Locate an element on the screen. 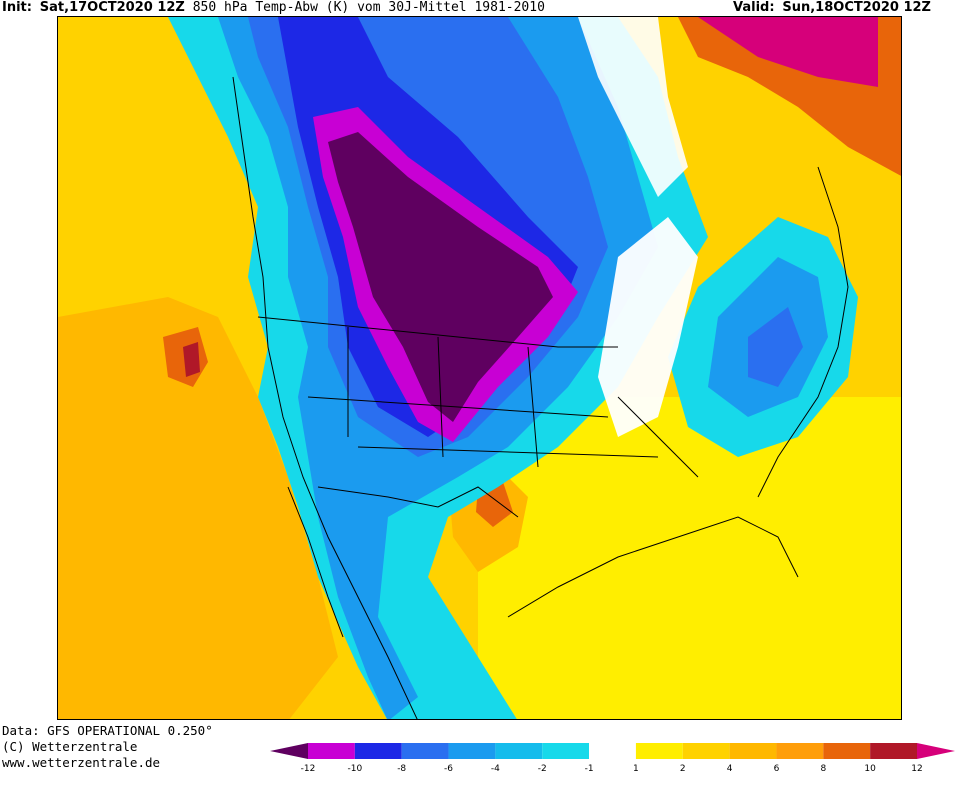 The image size is (968, 786). init-value: Sat,17OCT2020 12Z is located at coordinates (112, 7).